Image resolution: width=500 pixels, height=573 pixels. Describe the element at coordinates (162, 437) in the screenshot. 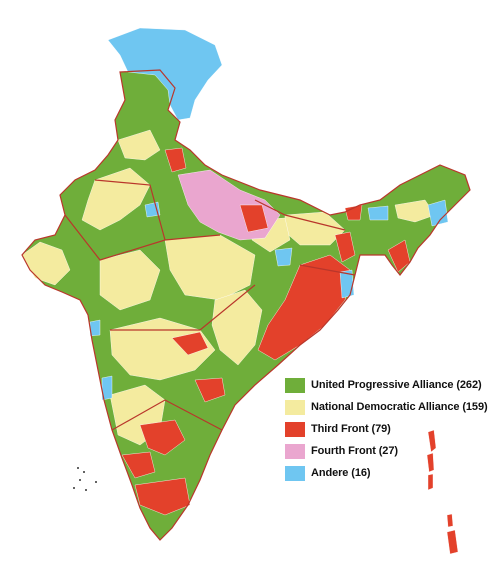

I see `region-third-front-karnataka` at that location.